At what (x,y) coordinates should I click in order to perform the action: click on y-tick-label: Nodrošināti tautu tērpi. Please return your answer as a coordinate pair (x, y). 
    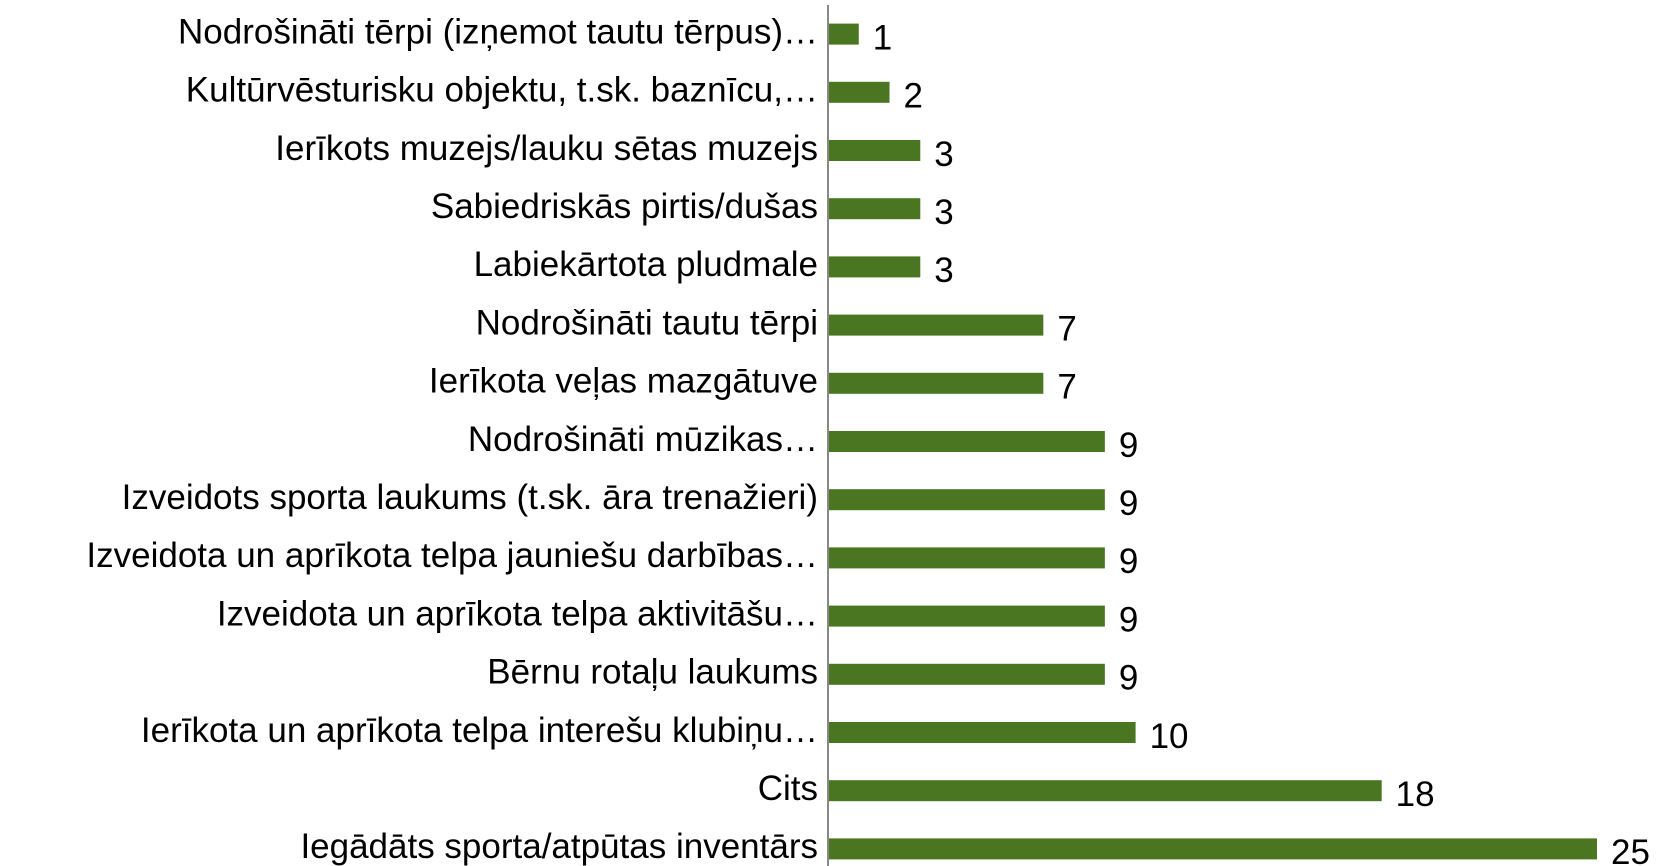
    Looking at the image, I should click on (647, 322).